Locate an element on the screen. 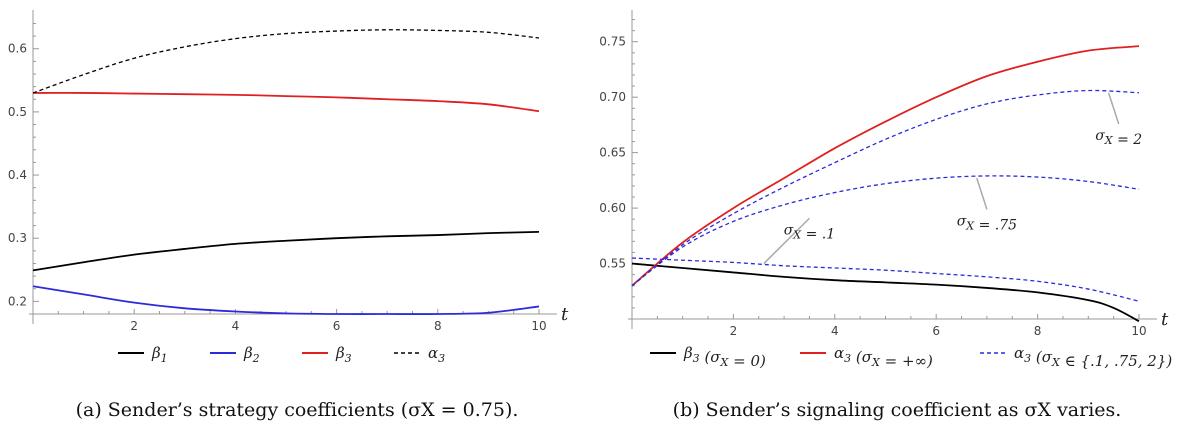  legend-label: β3 is located at coordinates (343, 354).